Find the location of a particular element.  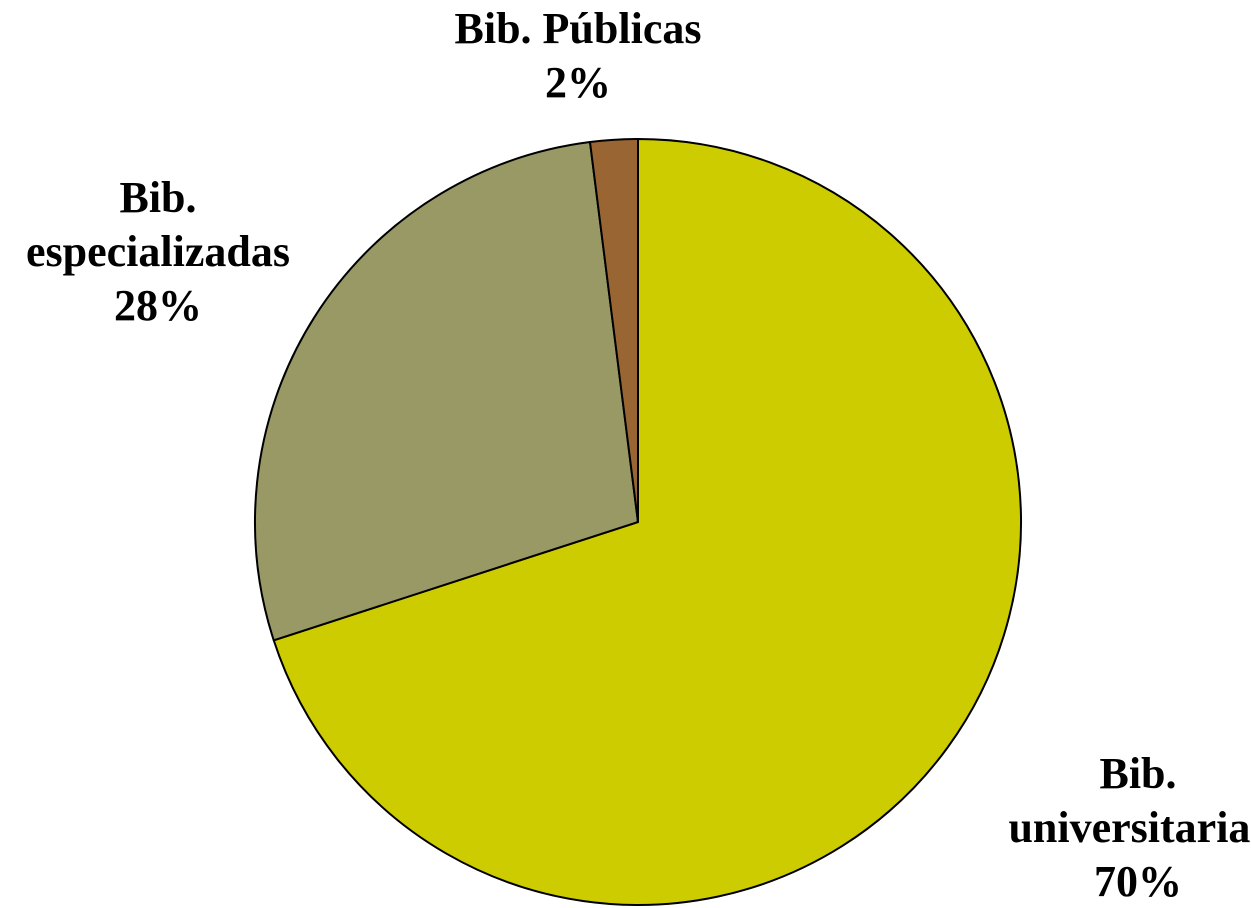

percent-label: 28% is located at coordinates (158, 305).